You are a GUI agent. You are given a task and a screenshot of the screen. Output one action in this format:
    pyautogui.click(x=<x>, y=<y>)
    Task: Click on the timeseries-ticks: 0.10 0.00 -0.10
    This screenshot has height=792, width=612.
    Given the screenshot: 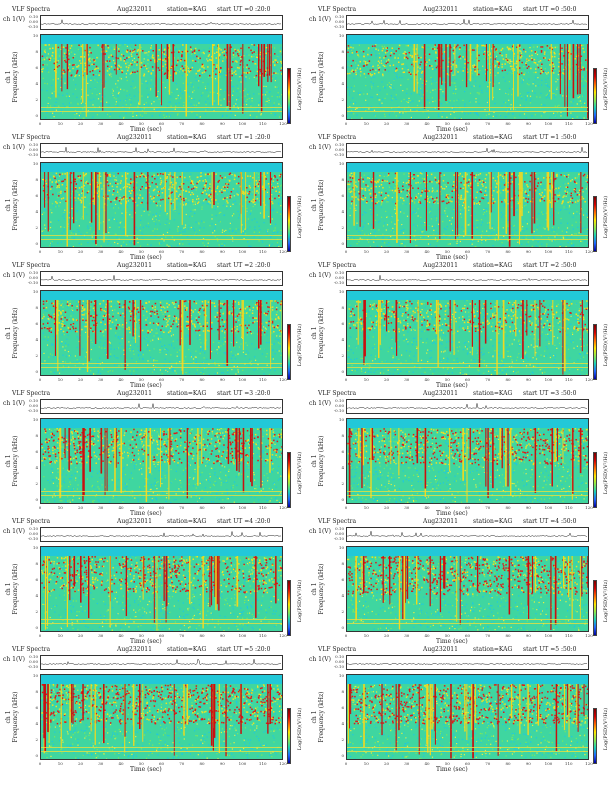 What is the action you would take?
    pyautogui.click(x=338, y=149)
    